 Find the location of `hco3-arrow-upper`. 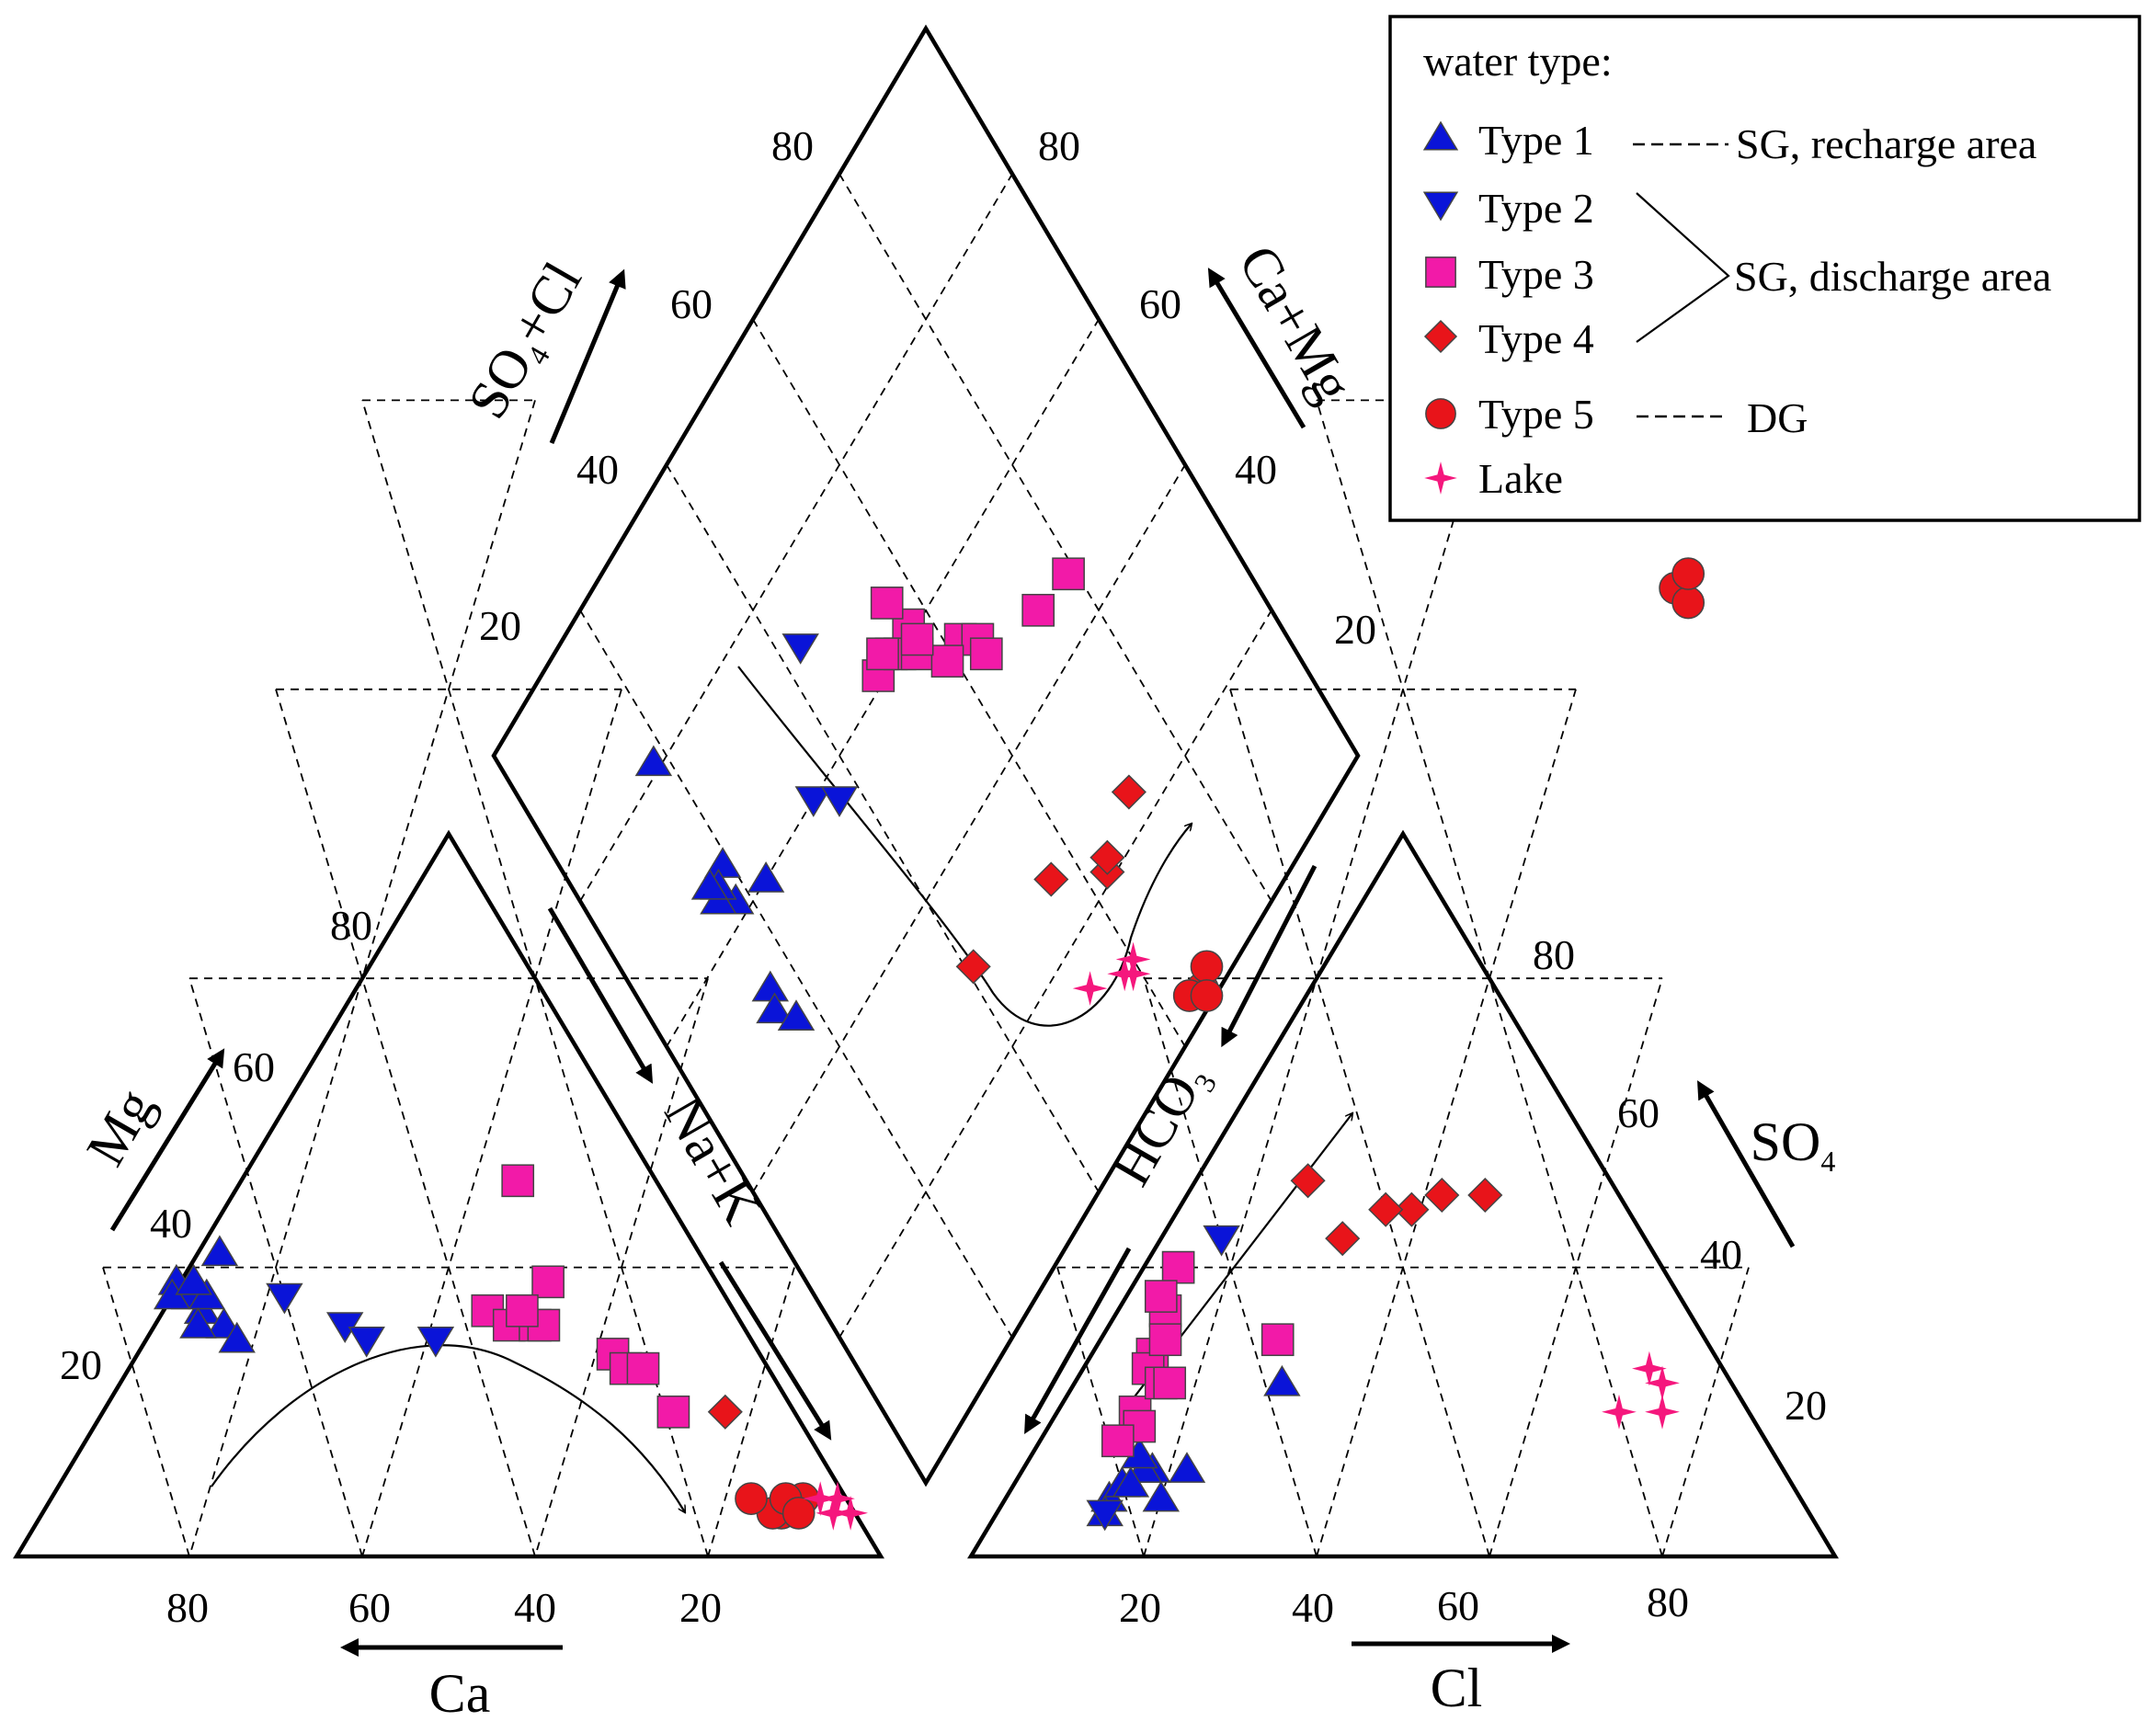

hco3-arrow-upper is located at coordinates (1269, 956).